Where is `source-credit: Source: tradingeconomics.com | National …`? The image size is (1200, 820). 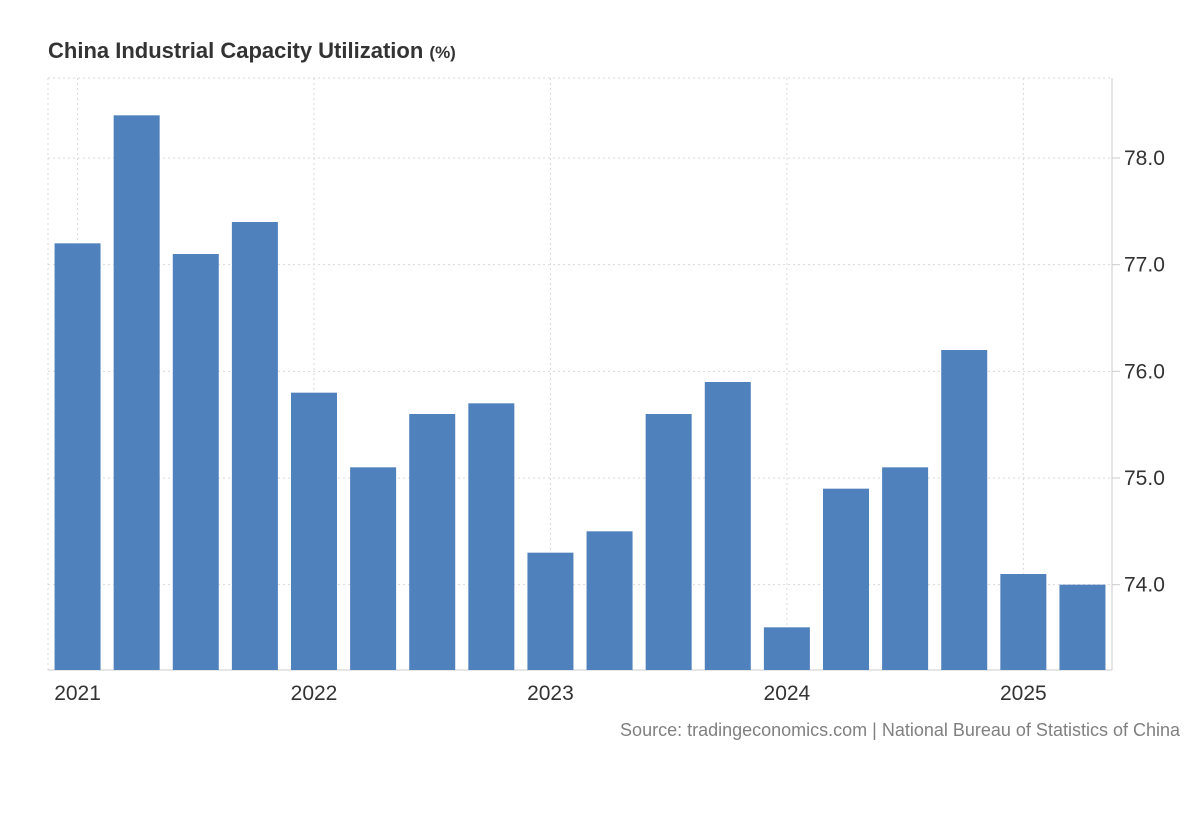
source-credit: Source: tradingeconomics.com | National … is located at coordinates (900, 730).